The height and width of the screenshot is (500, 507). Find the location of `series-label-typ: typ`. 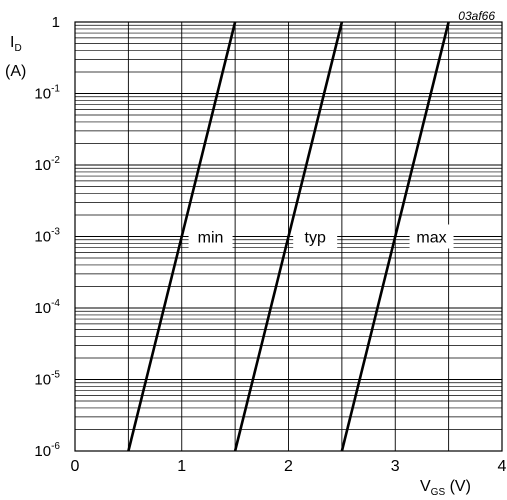

series-label-typ: typ is located at coordinates (315, 238).